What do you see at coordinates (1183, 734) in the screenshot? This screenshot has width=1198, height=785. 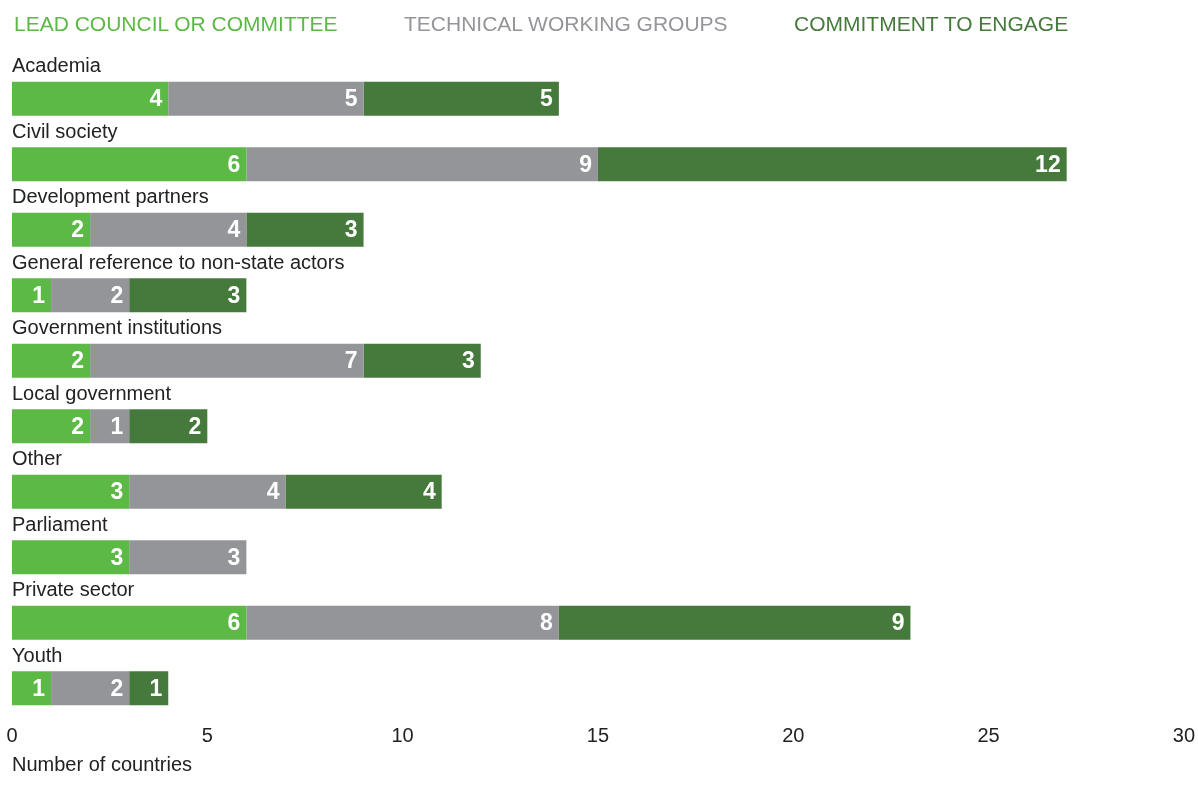 I see `x-tick-label: 30` at bounding box center [1183, 734].